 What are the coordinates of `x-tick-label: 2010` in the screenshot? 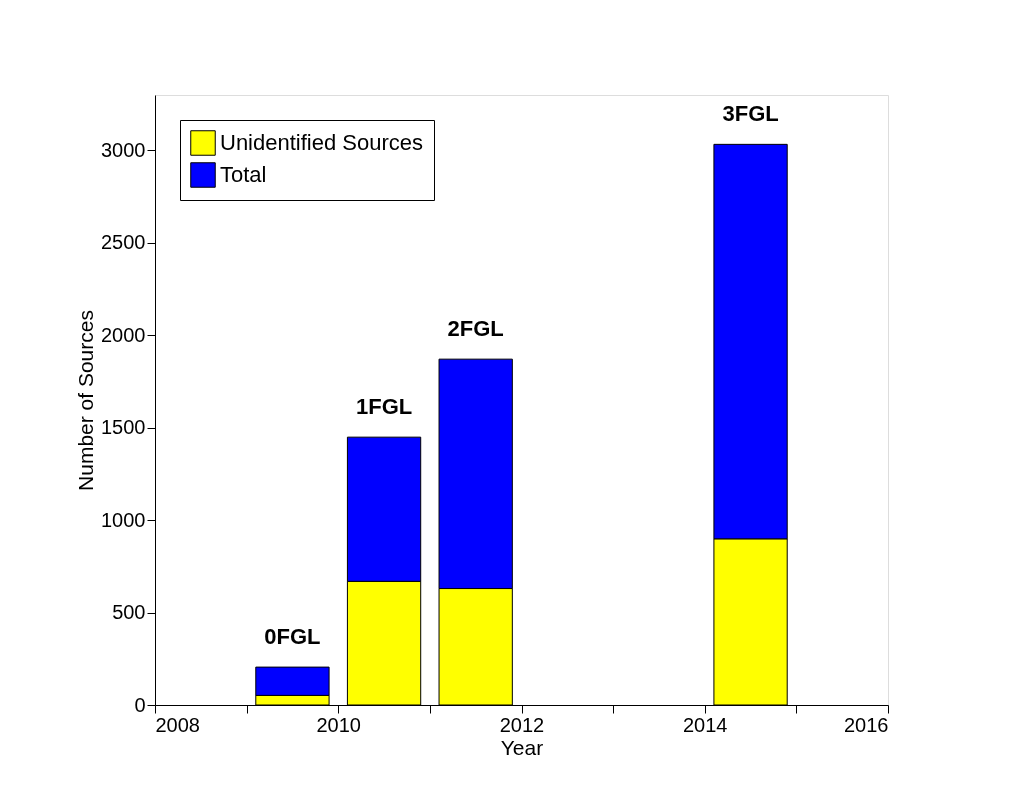 It's located at (338, 724).